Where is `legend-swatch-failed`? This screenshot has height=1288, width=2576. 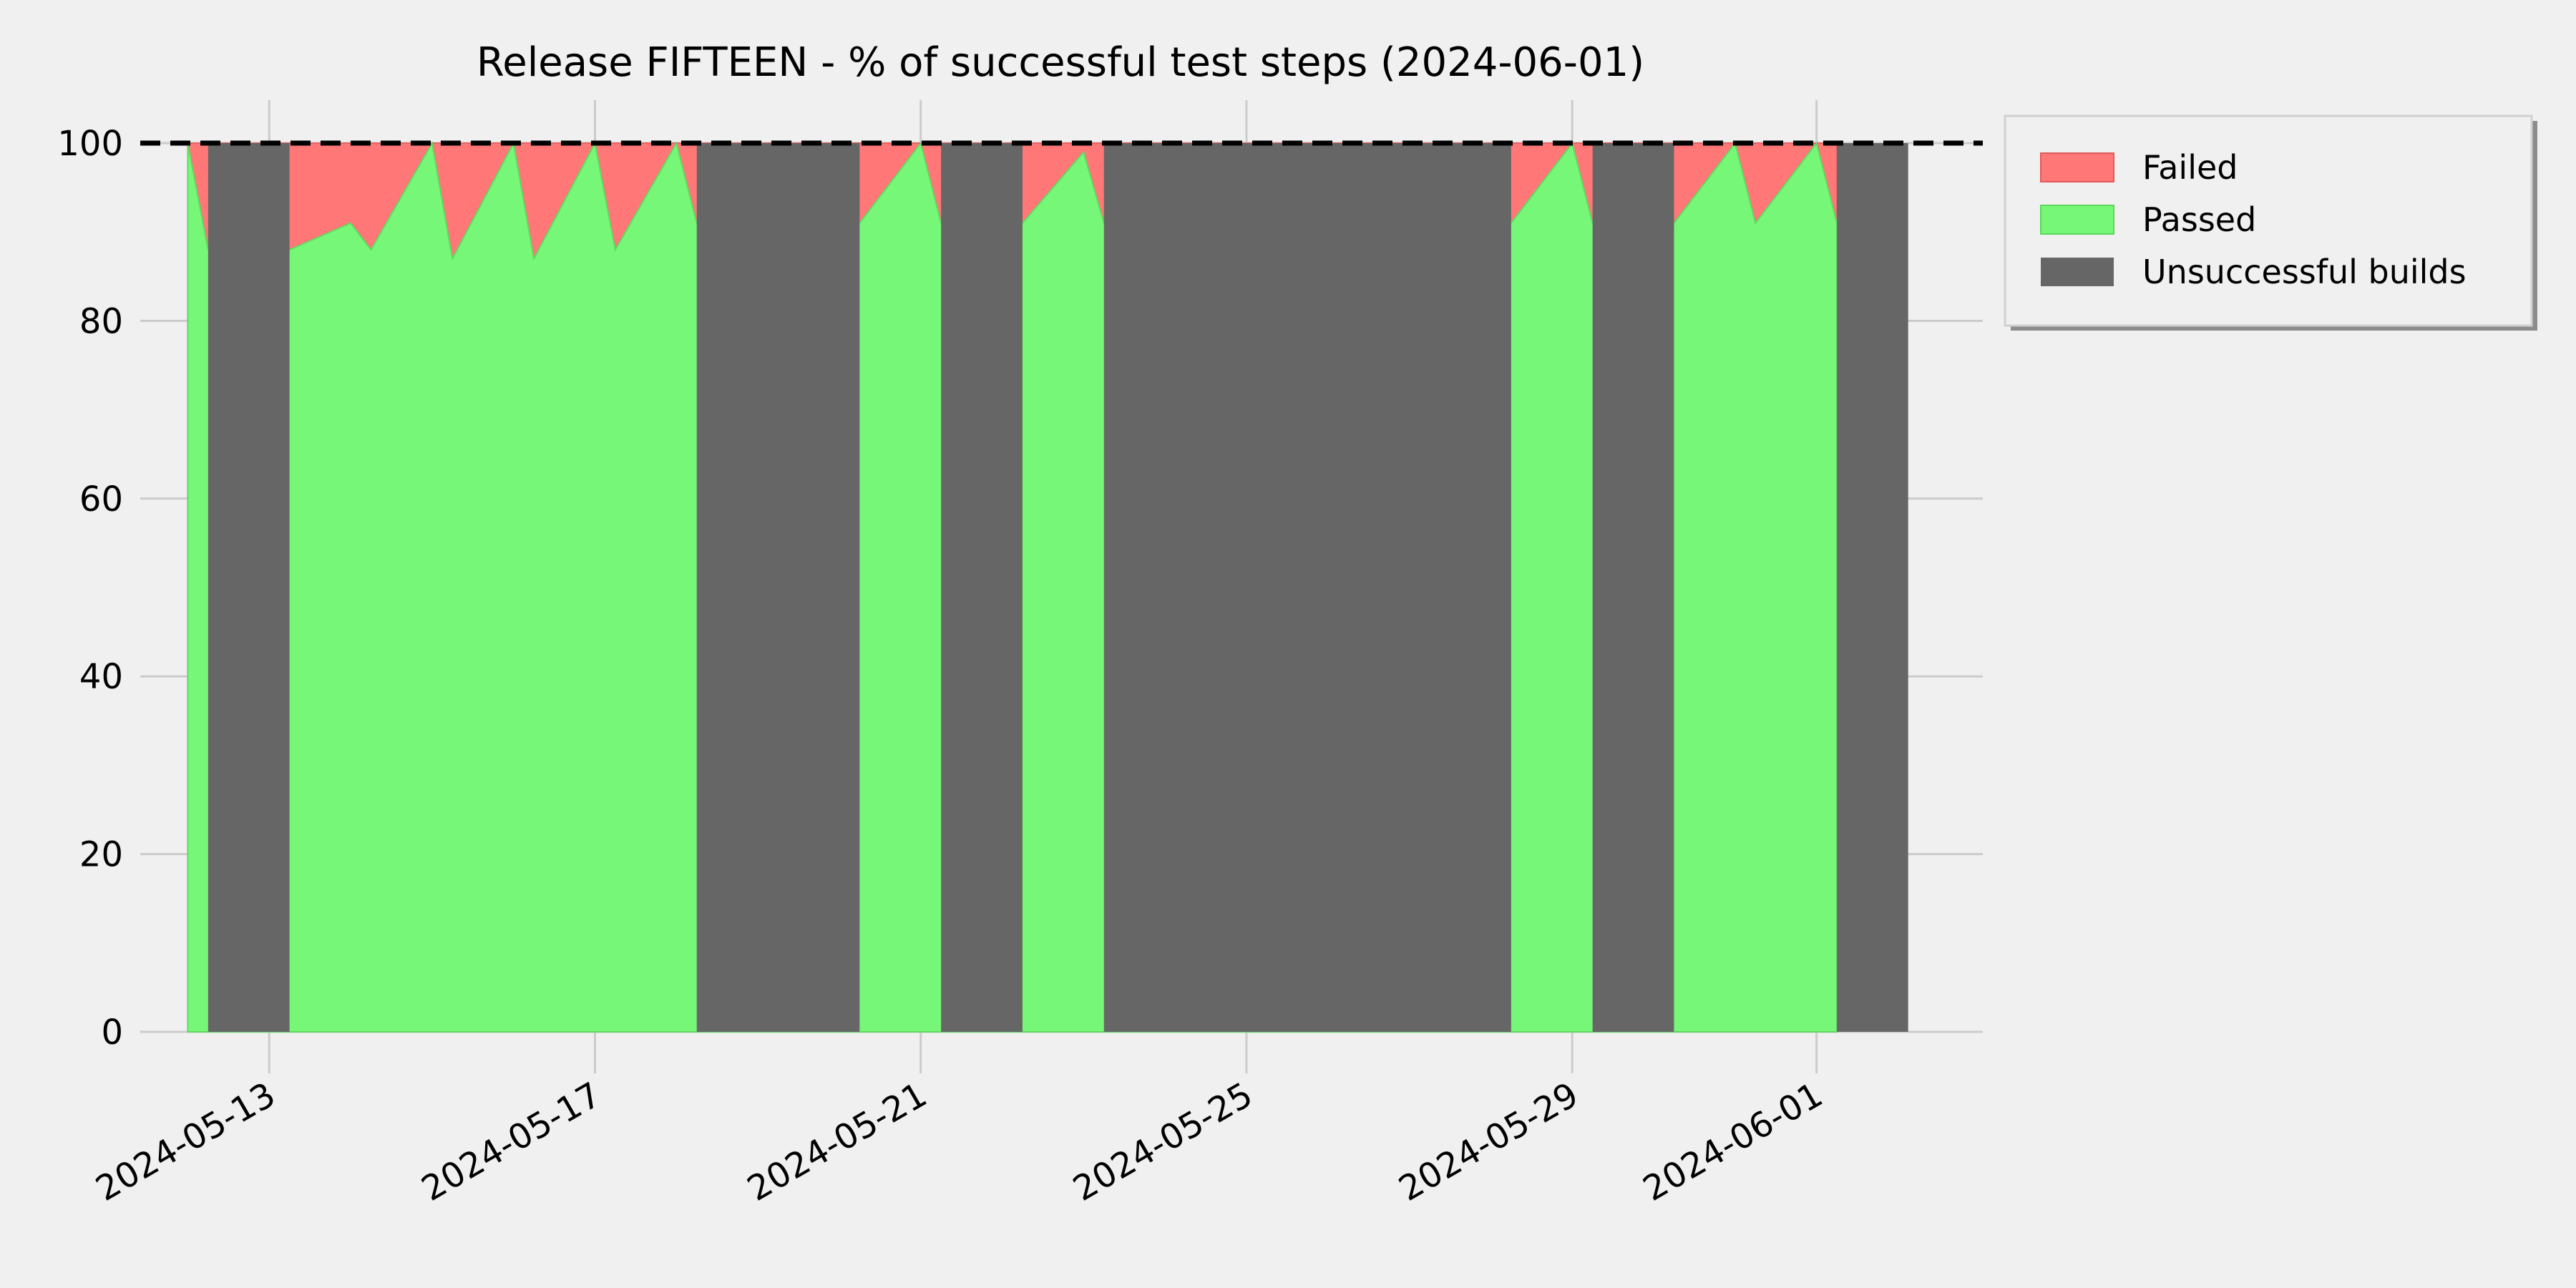
legend-swatch-failed is located at coordinates (2077, 167).